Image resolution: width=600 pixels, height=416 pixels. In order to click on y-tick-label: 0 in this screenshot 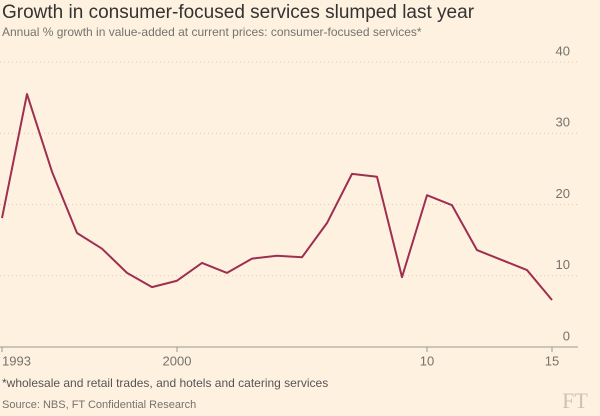, I will do `click(566, 335)`.